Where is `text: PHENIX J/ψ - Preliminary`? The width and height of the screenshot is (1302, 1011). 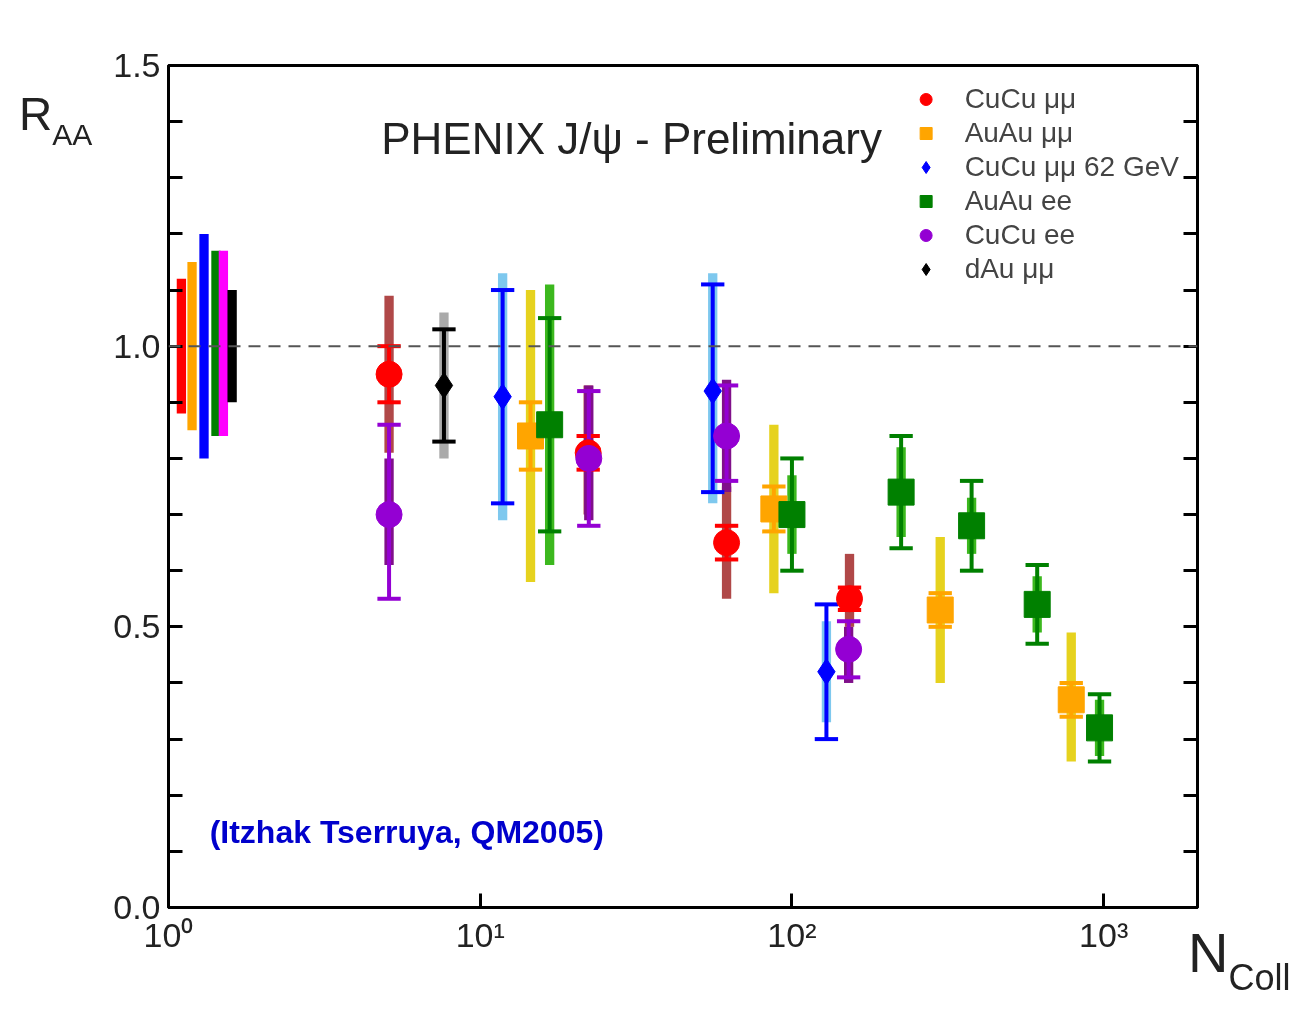
text: PHENIX J/ψ - Preliminary is located at coordinates (631, 139).